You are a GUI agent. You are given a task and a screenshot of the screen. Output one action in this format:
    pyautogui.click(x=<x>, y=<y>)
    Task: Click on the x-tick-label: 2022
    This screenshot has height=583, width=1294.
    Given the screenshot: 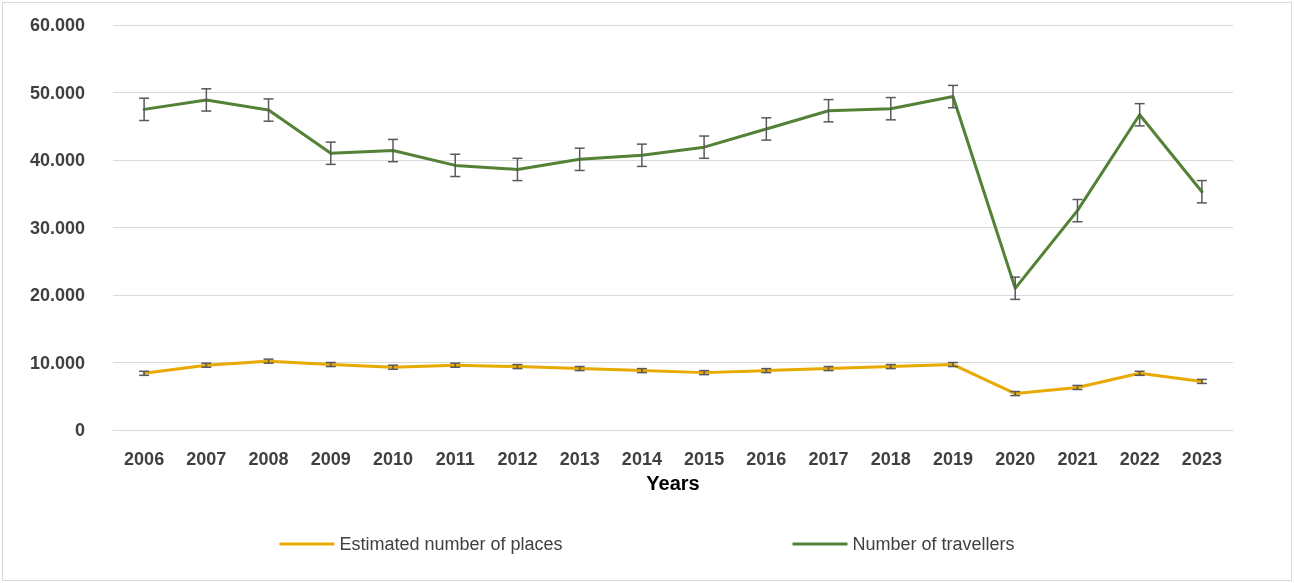 What is the action you would take?
    pyautogui.click(x=1139, y=459)
    